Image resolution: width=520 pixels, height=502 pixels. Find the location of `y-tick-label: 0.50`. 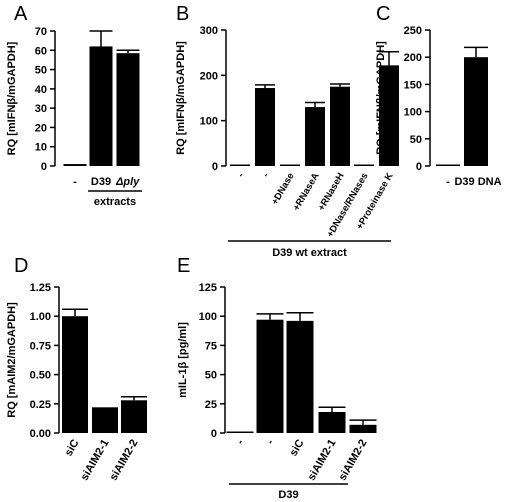

y-tick-label: 0.50 is located at coordinates (40, 376).